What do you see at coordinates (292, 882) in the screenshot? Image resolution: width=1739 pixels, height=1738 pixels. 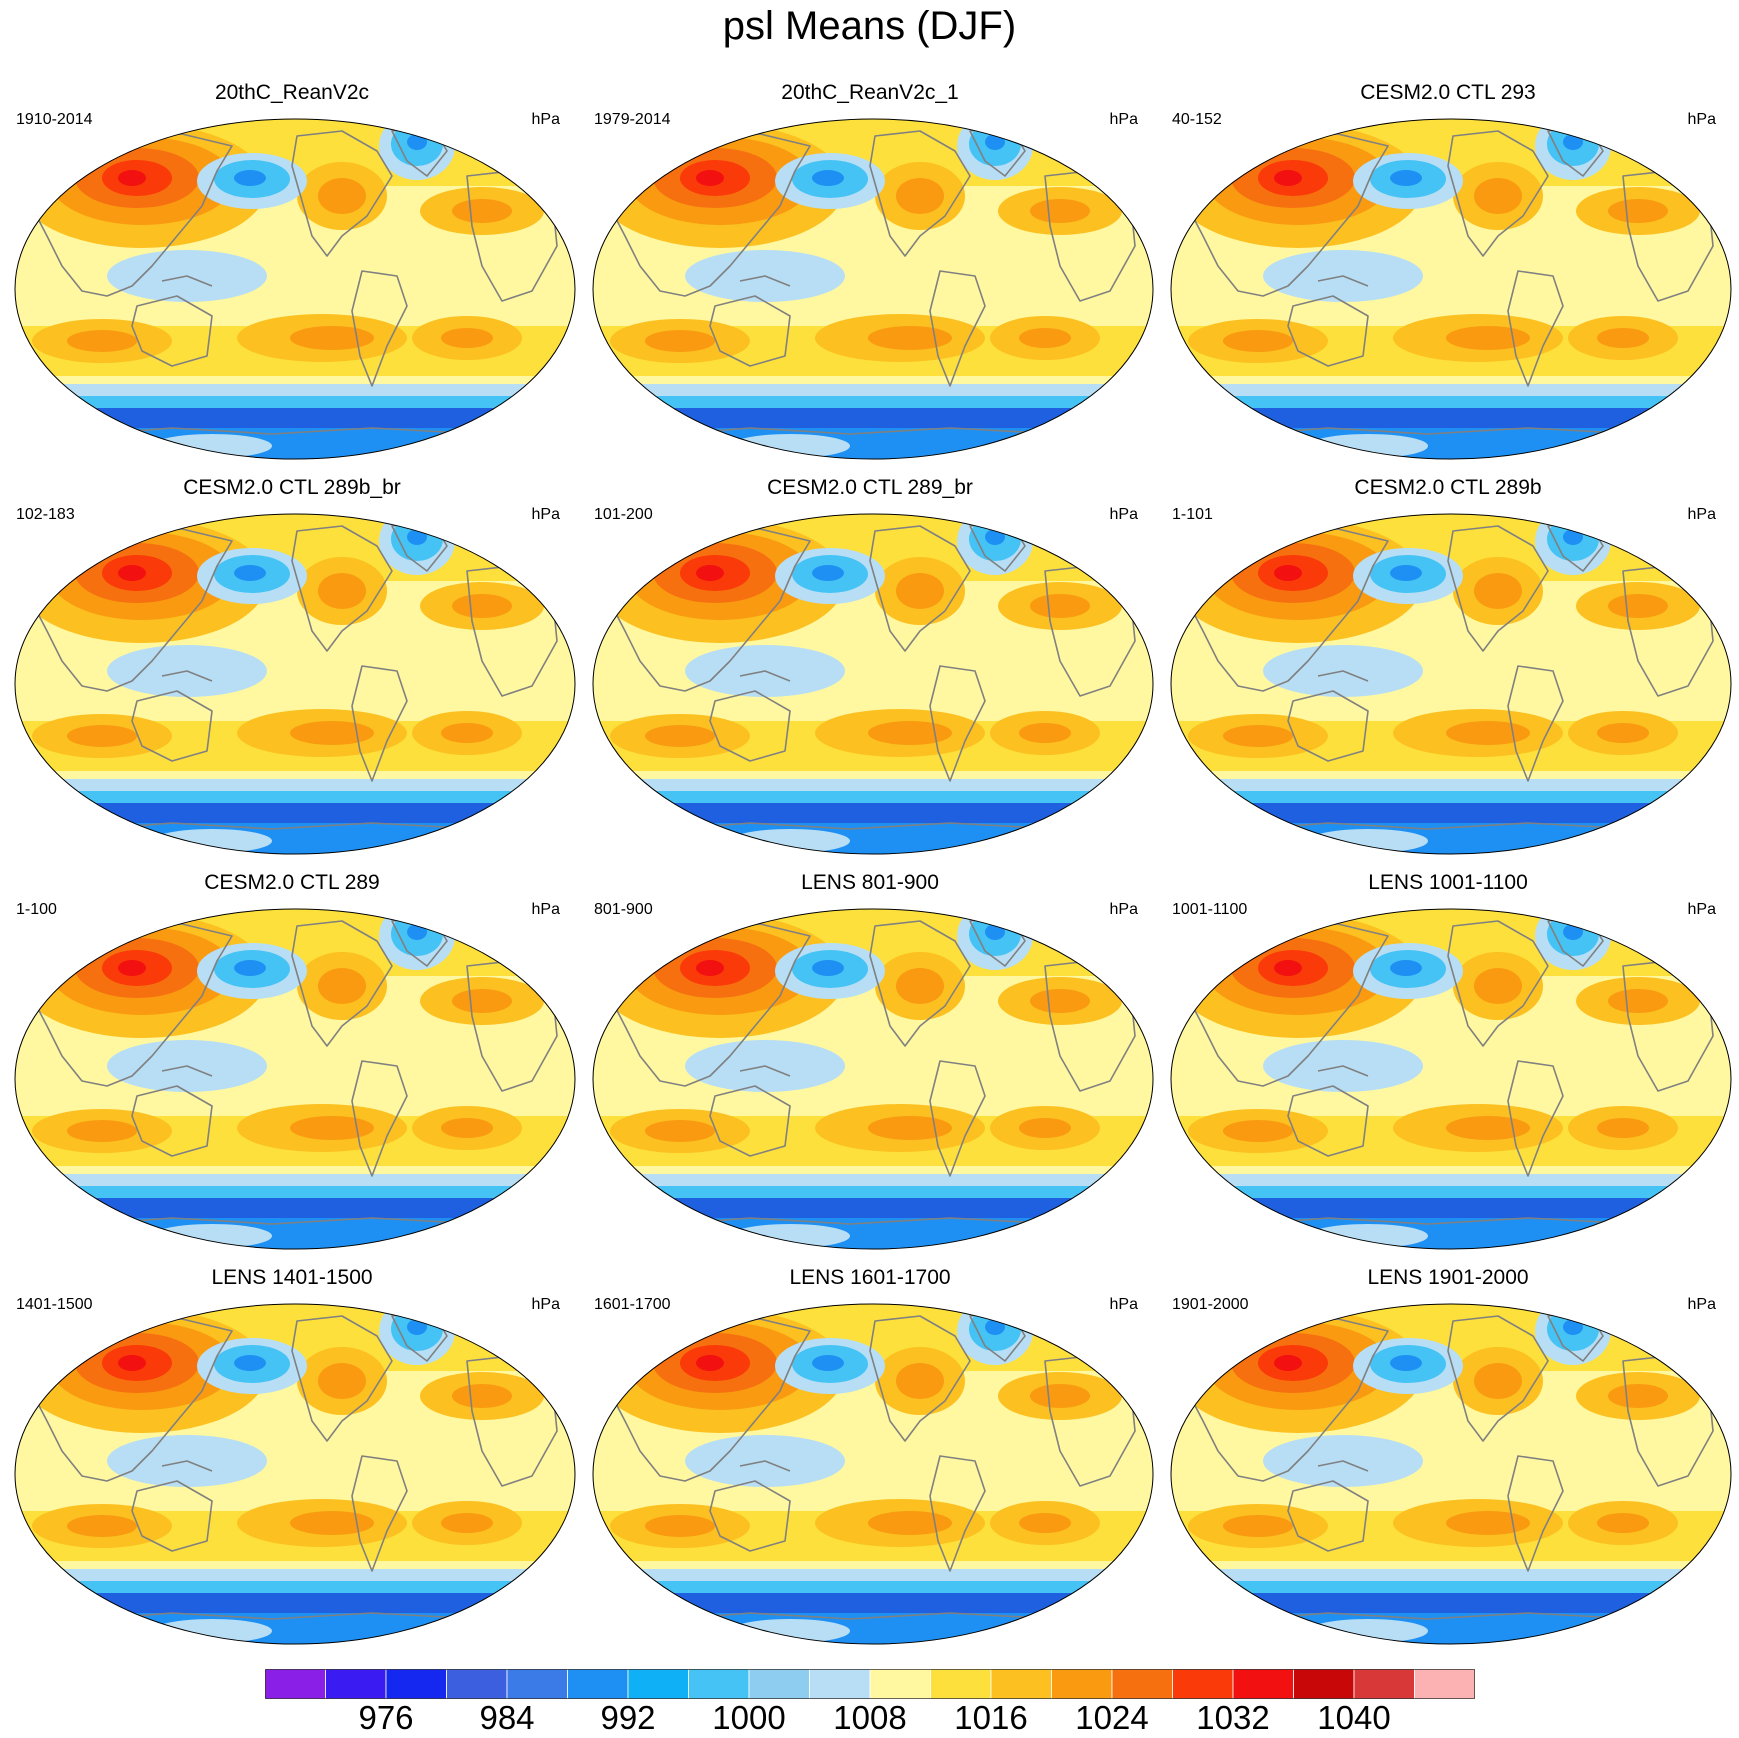 I see `panel-title: CESM2.0 CTL 289` at bounding box center [292, 882].